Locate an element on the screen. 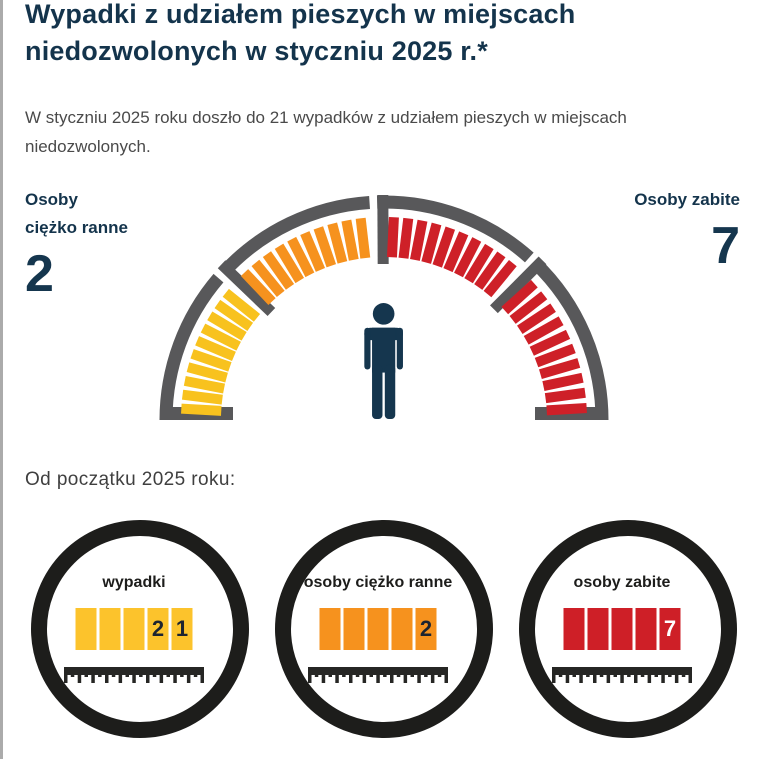 Image resolution: width=768 pixels, height=759 pixels. severe-injuries-metric: Osoby ciężko ranne 2 is located at coordinates (76, 243).